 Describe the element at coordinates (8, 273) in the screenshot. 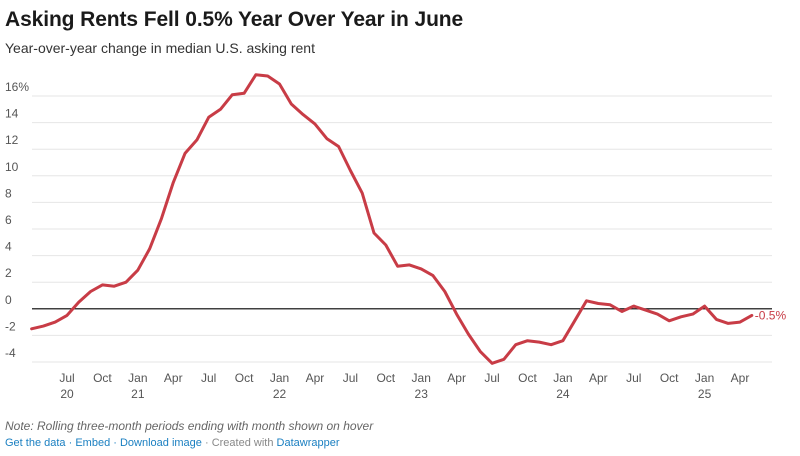

I see `y-tick-label: 2` at that location.